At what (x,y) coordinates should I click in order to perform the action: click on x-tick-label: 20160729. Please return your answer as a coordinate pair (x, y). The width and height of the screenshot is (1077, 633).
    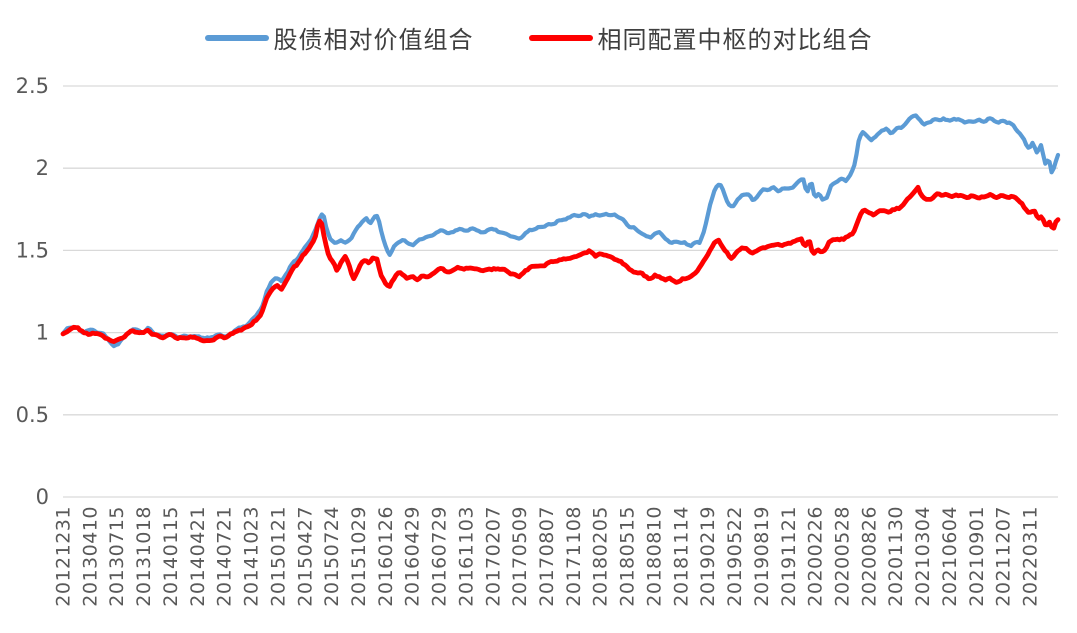
    Looking at the image, I should click on (440, 556).